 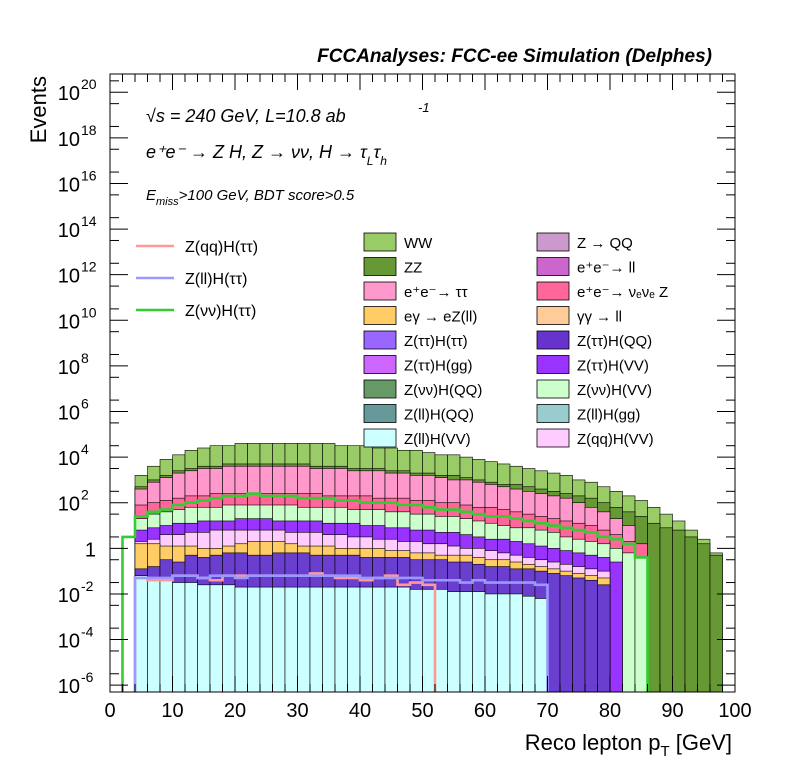 I want to click on legend-box-label: Z(ττ)H(VV), so click(x=613, y=366).